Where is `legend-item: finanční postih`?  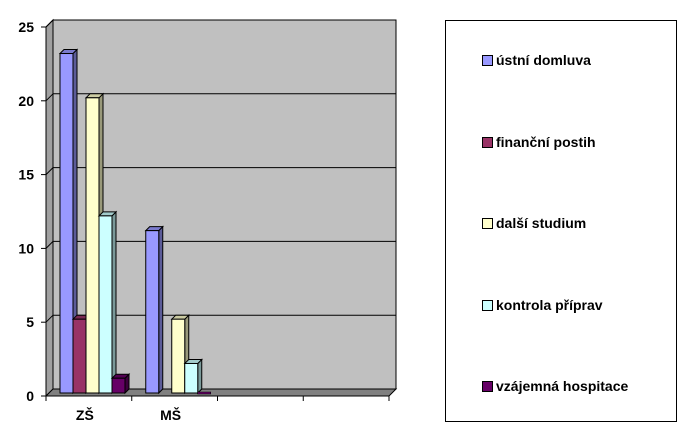 legend-item: finanční postih is located at coordinates (539, 142).